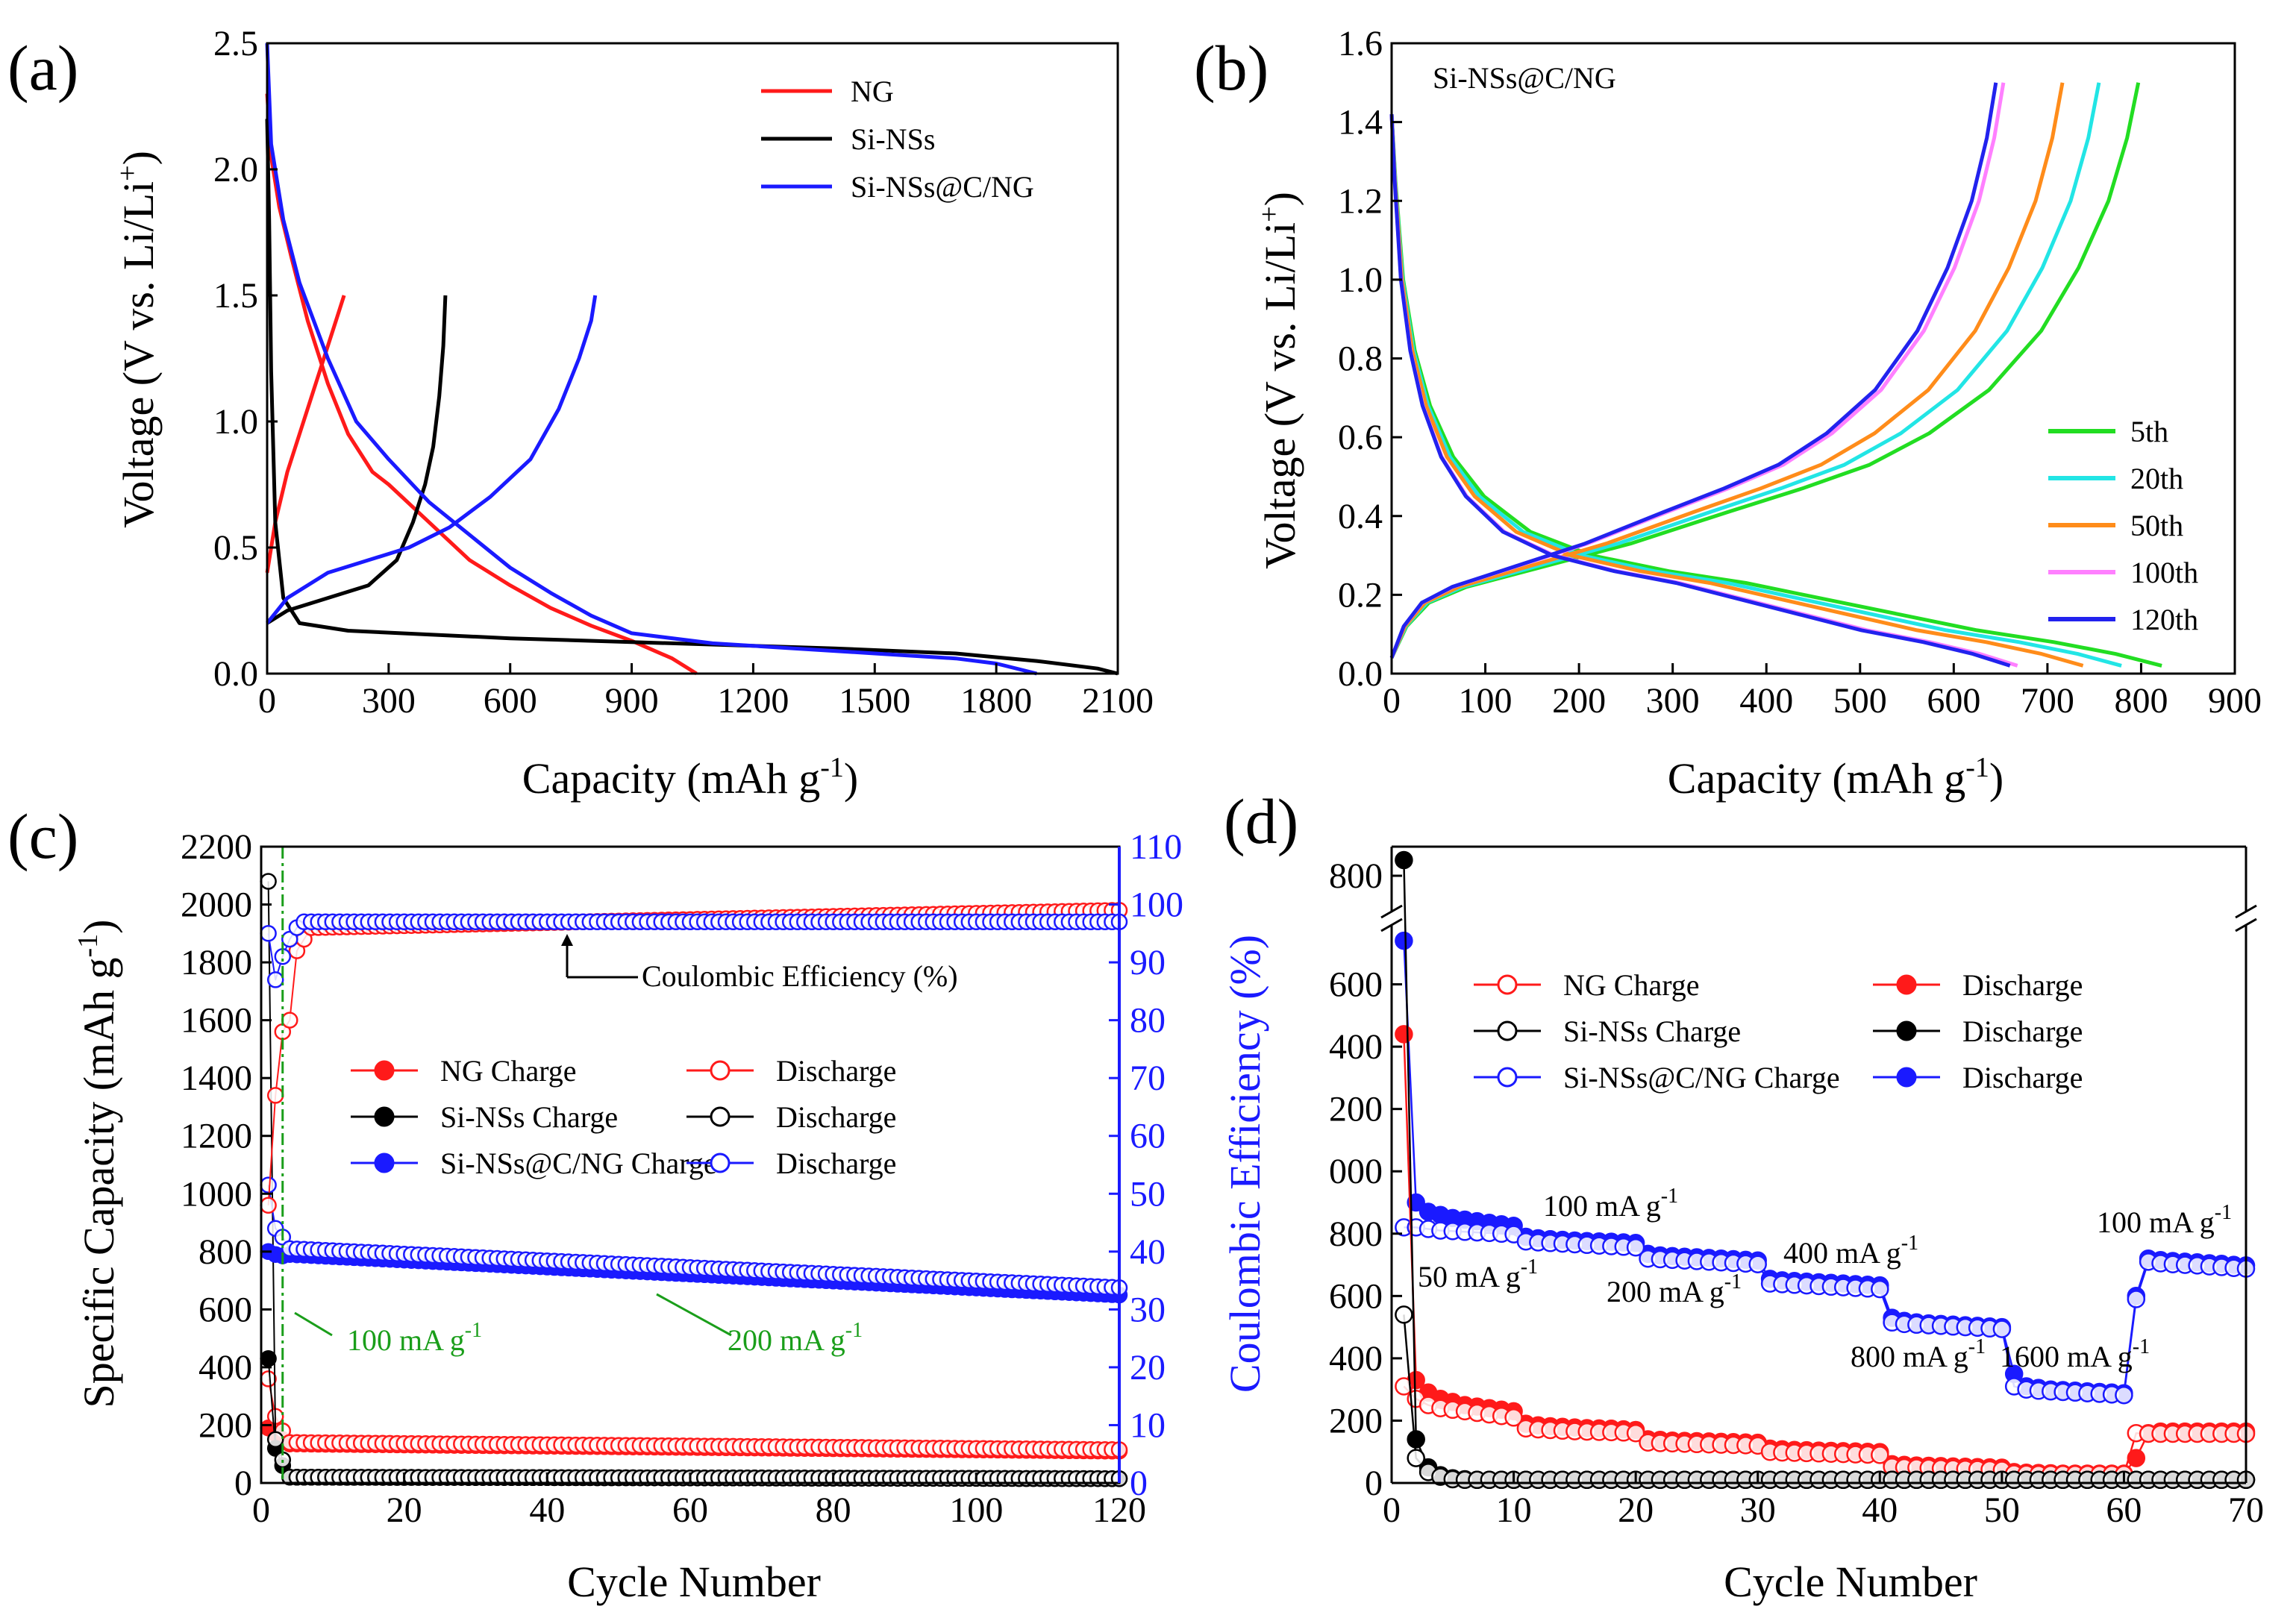 The image size is (2296, 1615). I want to click on panel-c-ytick-label: 2200, so click(217, 847).